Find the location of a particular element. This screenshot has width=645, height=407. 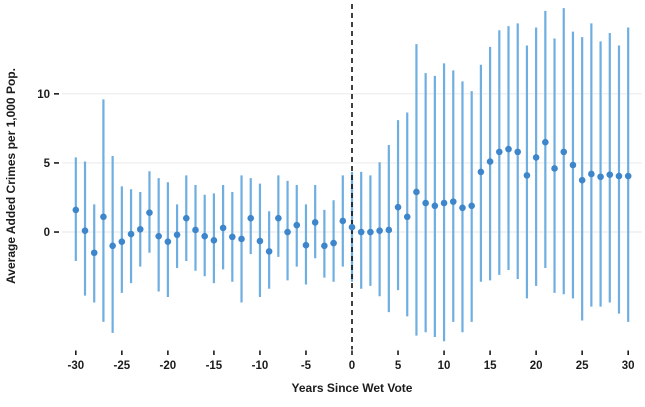

x-tick-label: -20 is located at coordinates (168, 366).